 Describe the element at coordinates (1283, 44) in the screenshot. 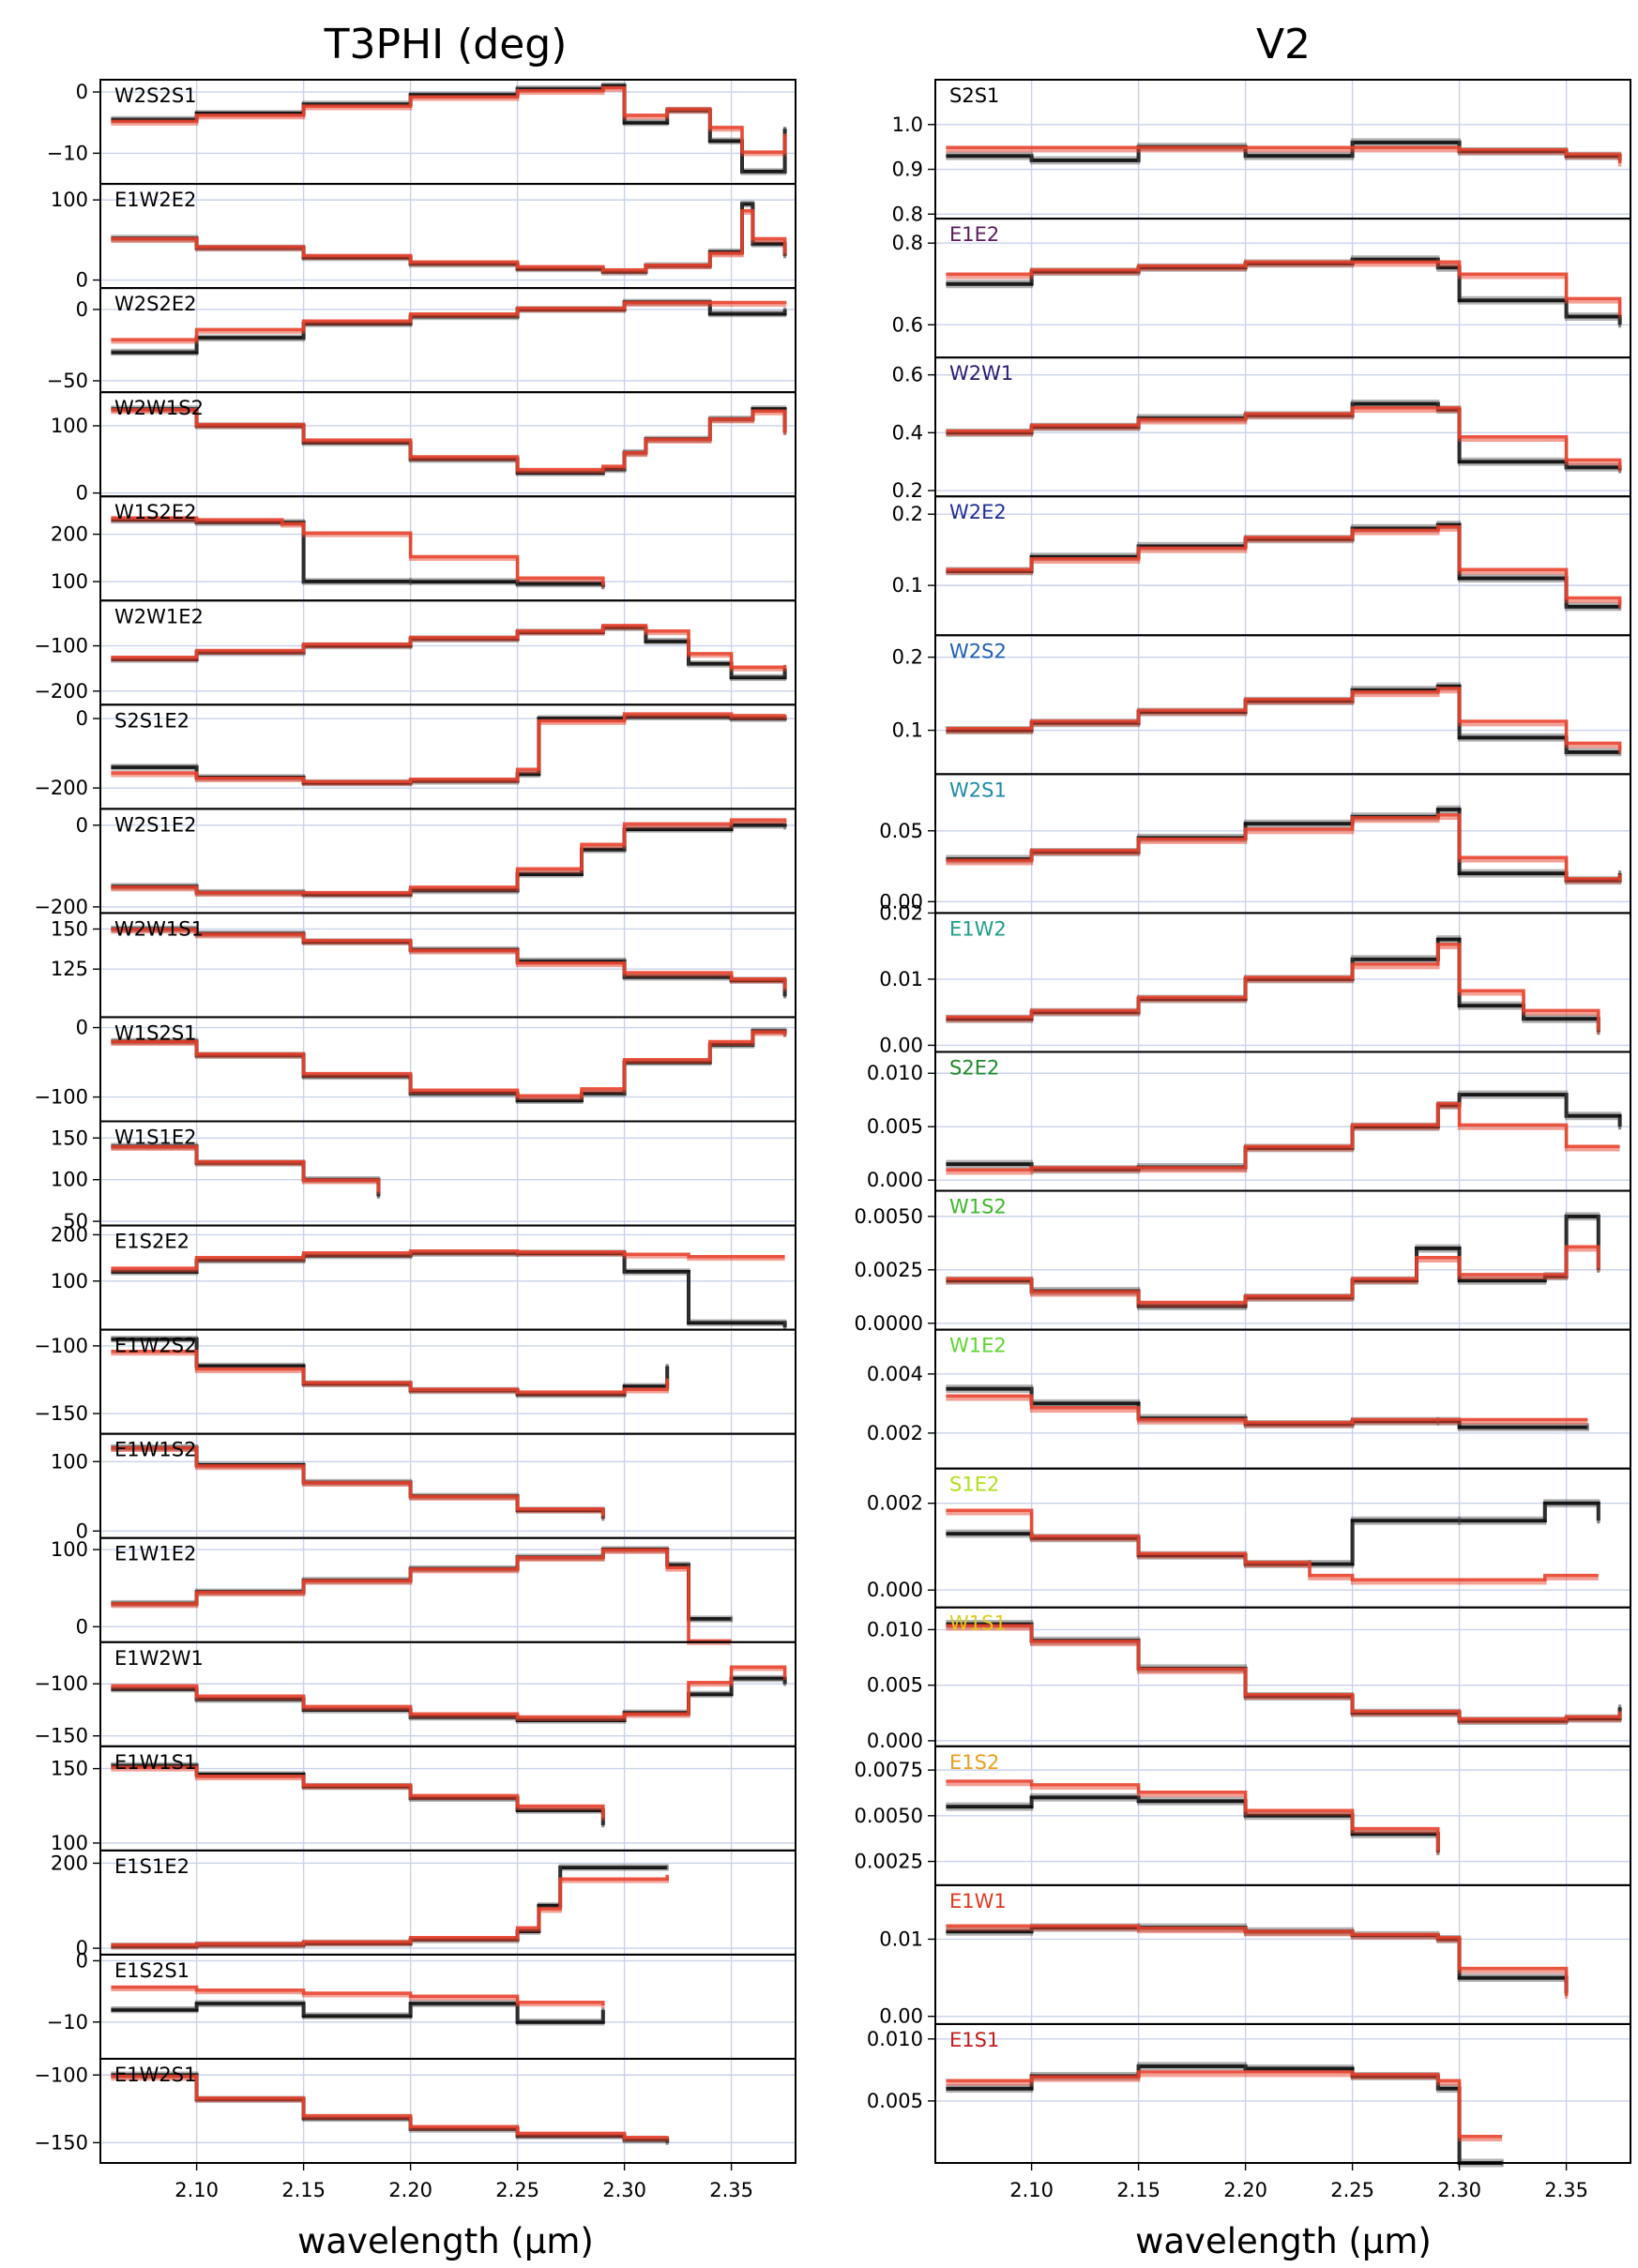

I see `right-column-title: V2` at that location.